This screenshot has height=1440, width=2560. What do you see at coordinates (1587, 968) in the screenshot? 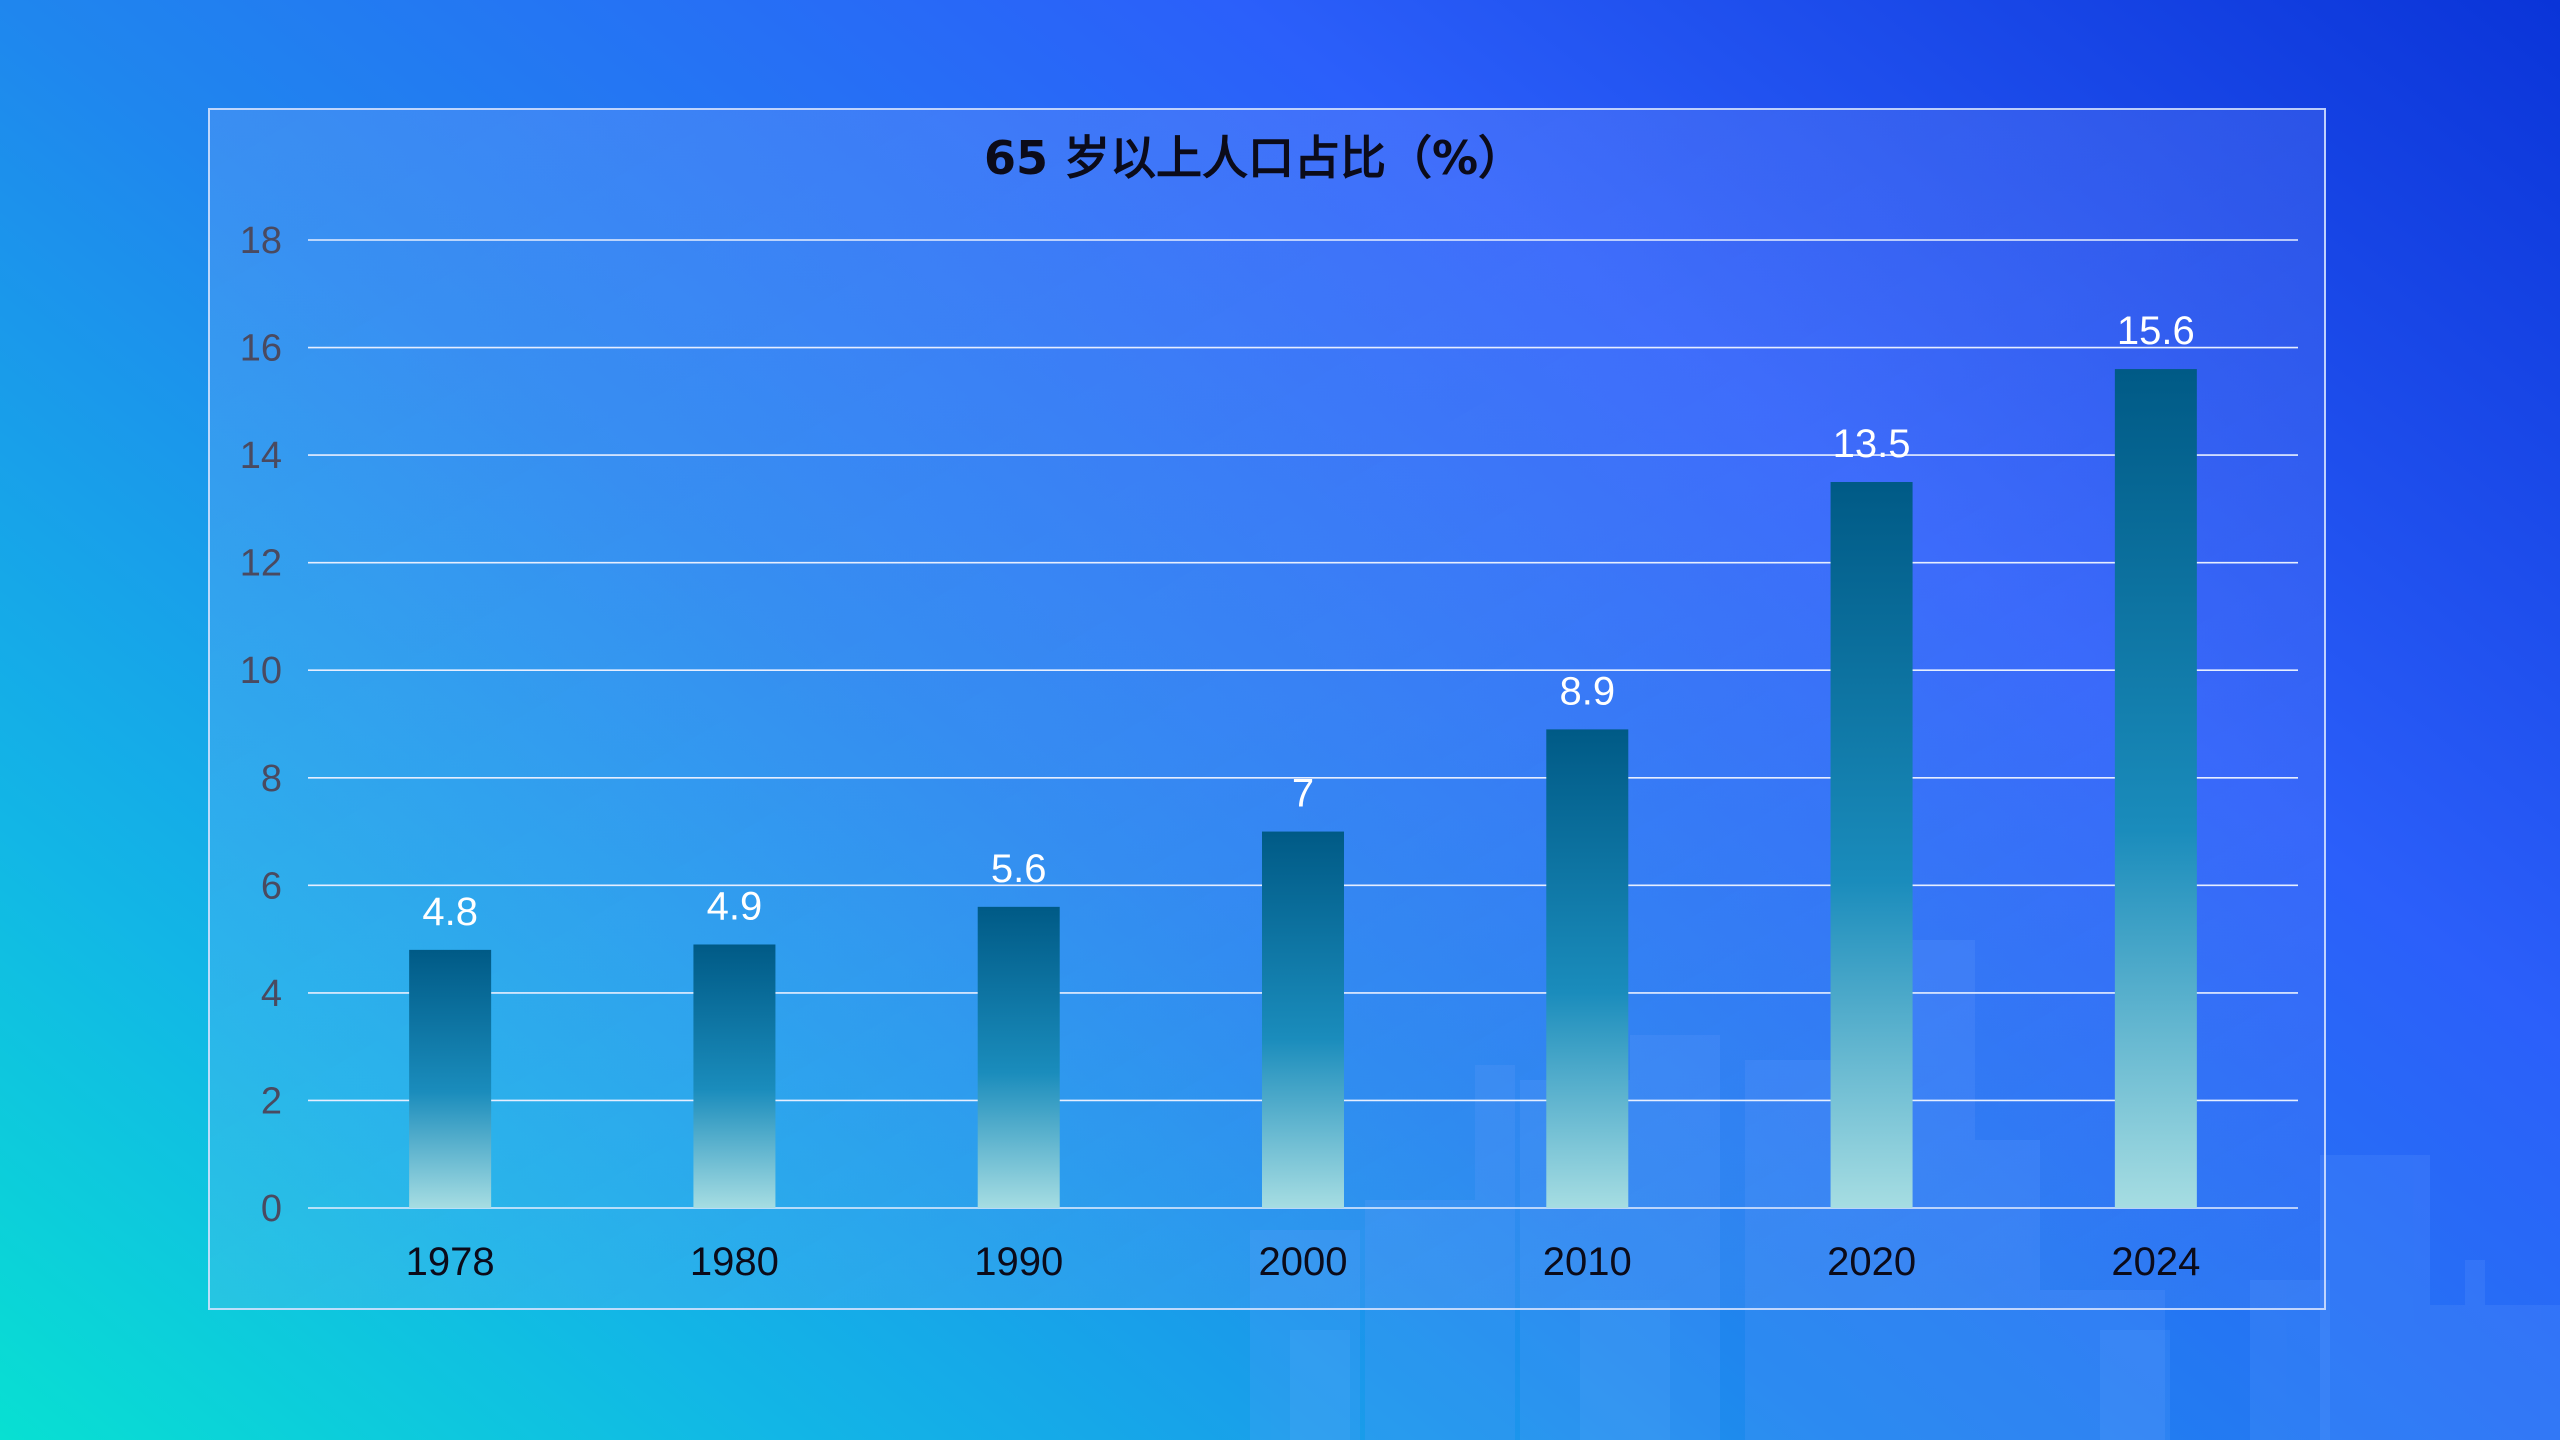
I see `bar-2010` at bounding box center [1587, 968].